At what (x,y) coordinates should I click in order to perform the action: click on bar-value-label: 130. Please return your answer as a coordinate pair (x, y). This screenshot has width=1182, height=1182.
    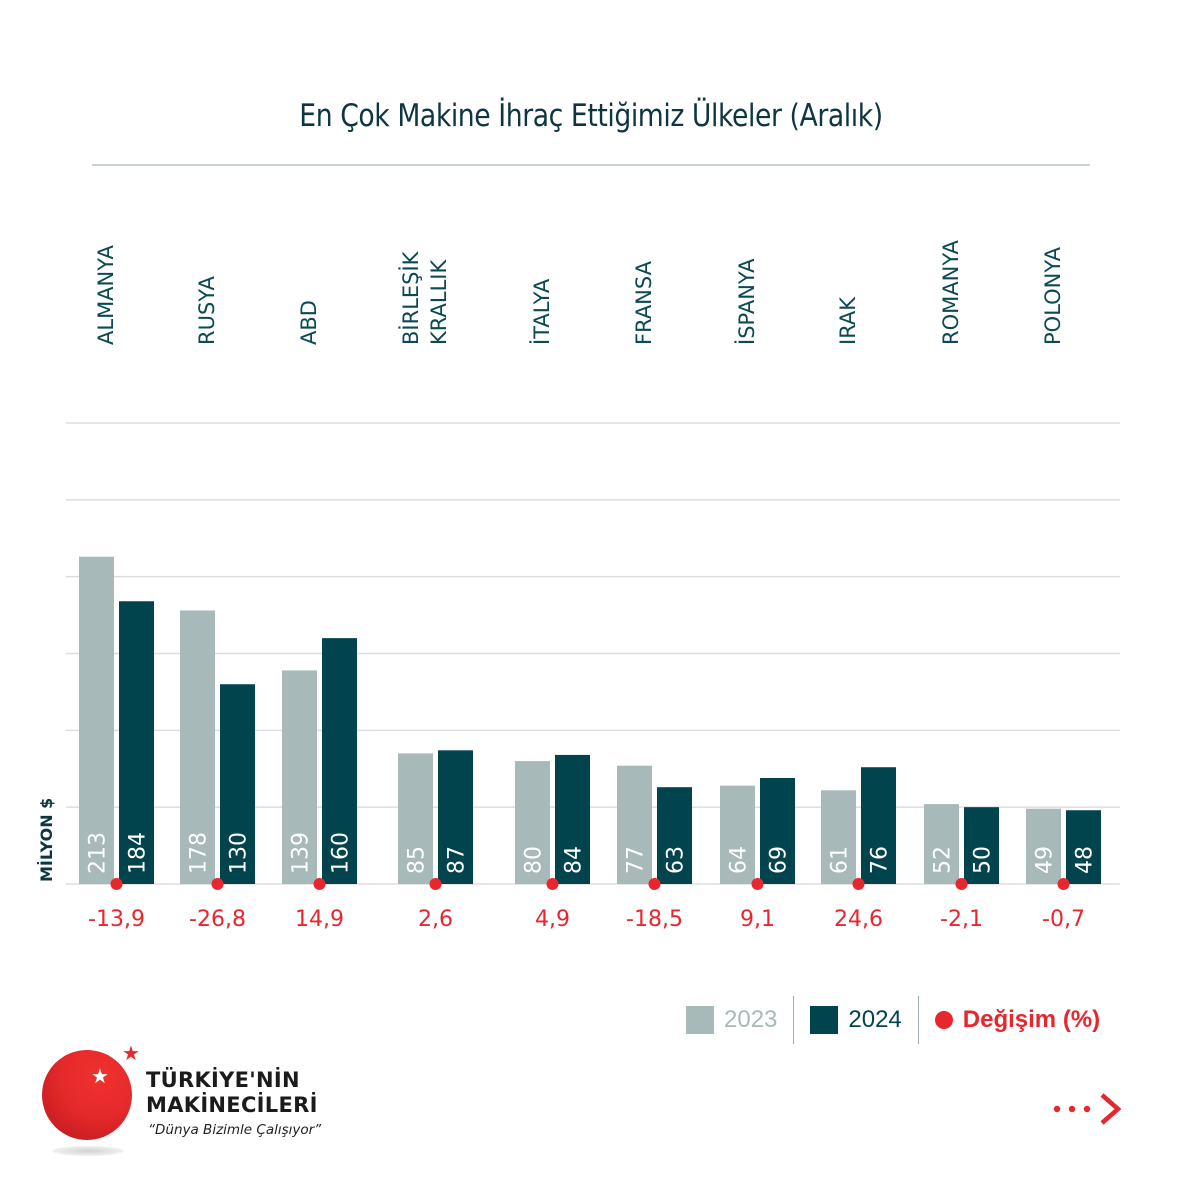
    Looking at the image, I should click on (239, 853).